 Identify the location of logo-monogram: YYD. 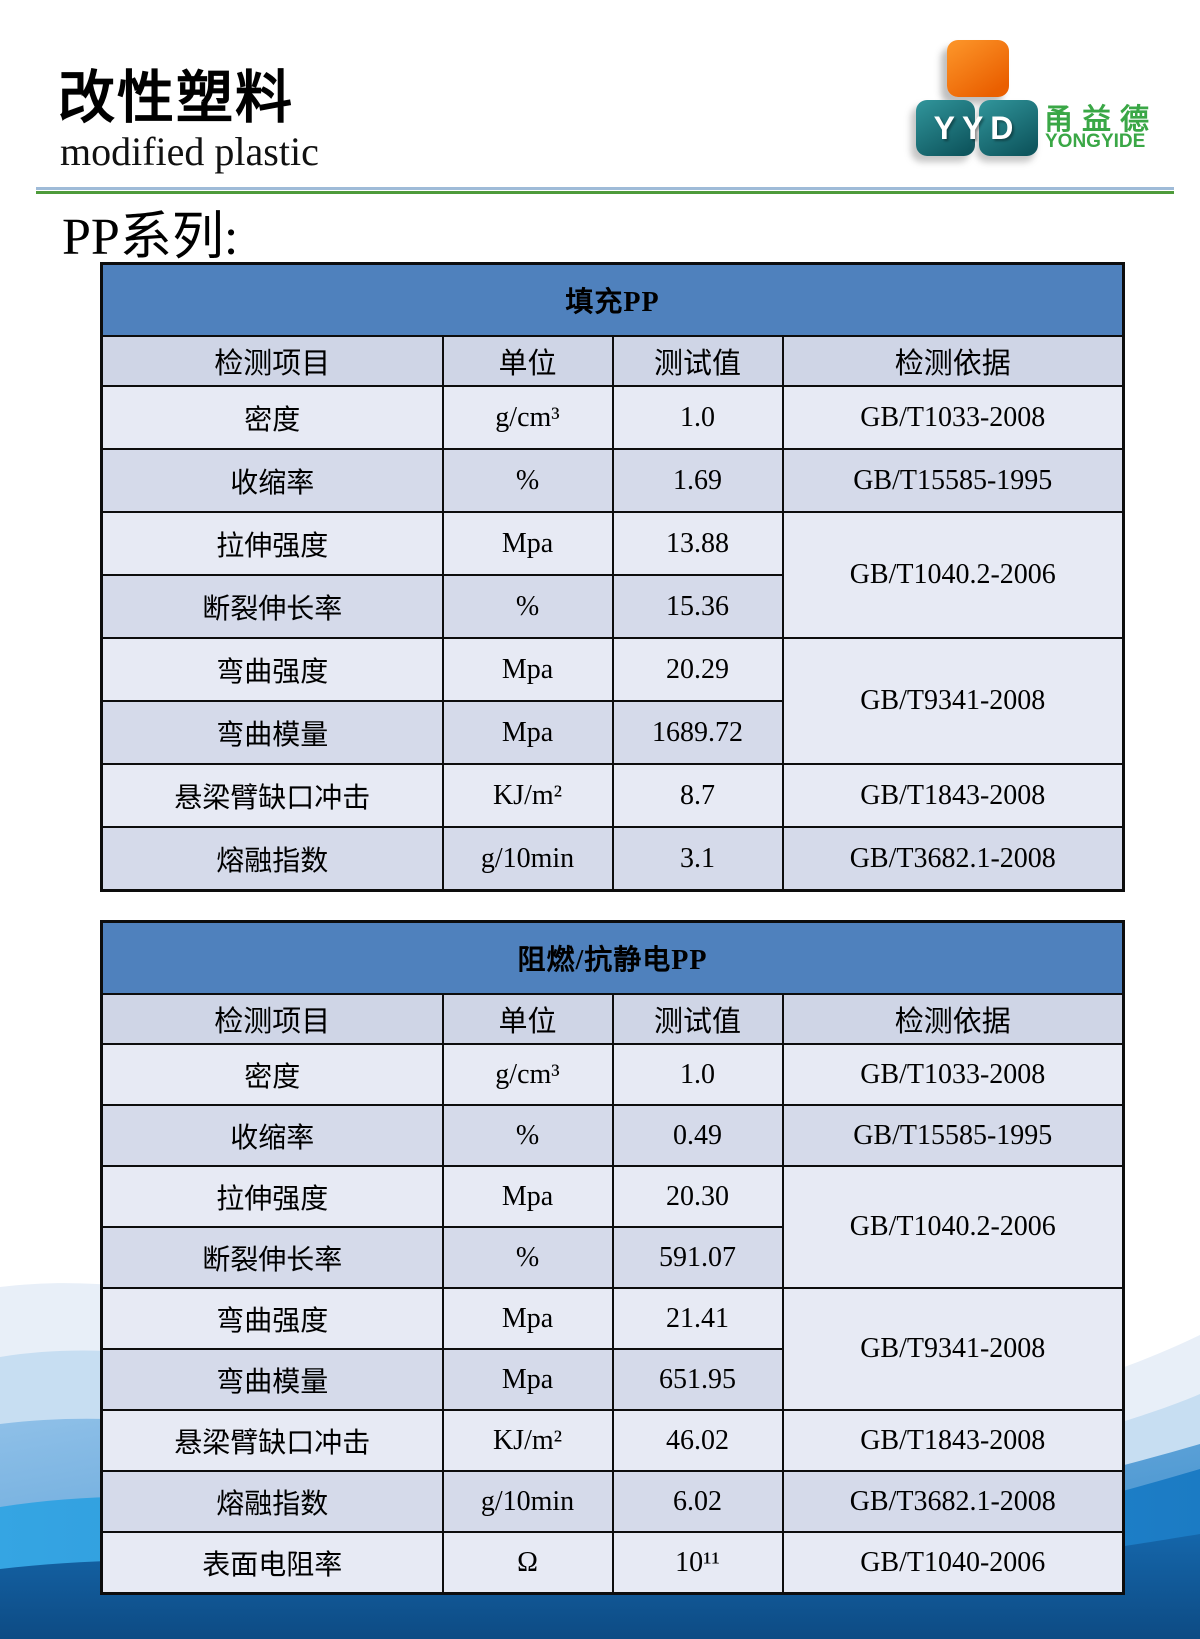
(977, 128).